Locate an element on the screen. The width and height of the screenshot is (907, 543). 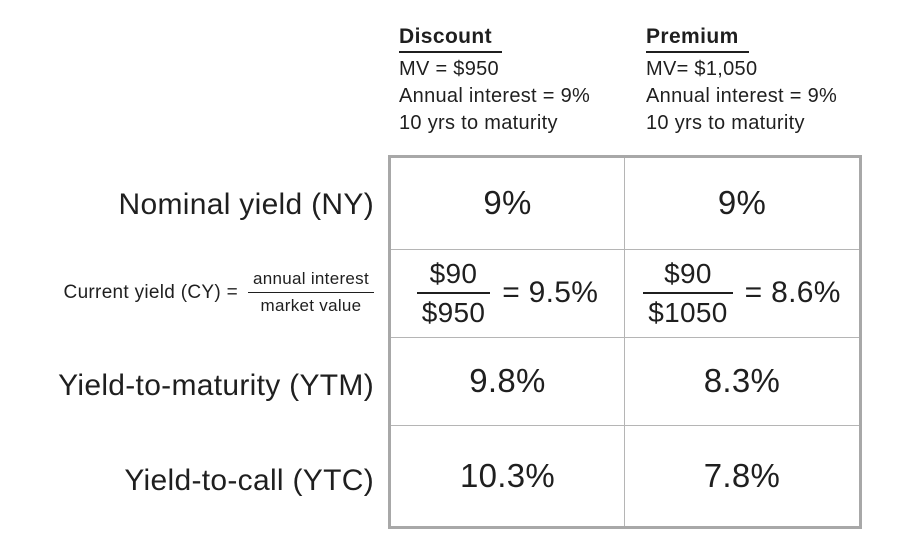
cell-ytm-discount: 9.8% is located at coordinates (508, 382).